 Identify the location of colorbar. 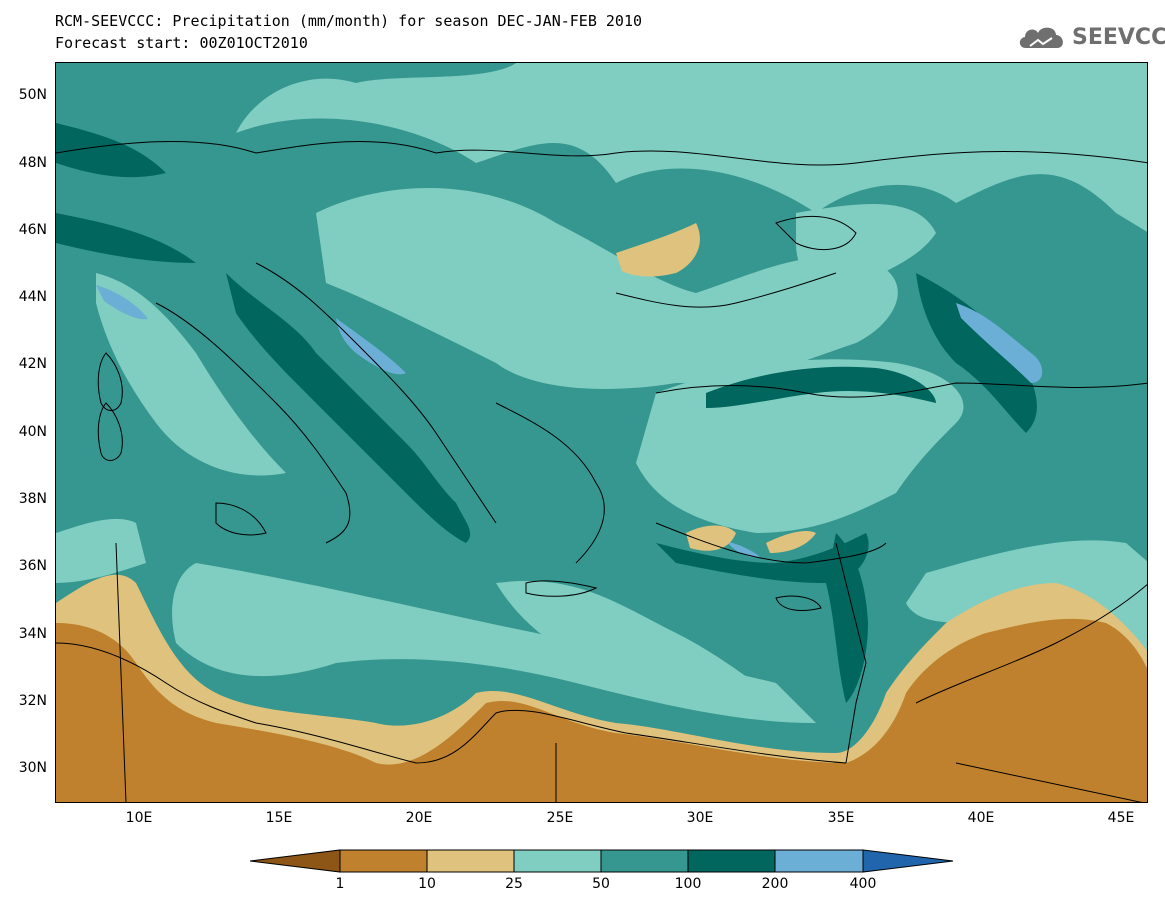
(602, 861).